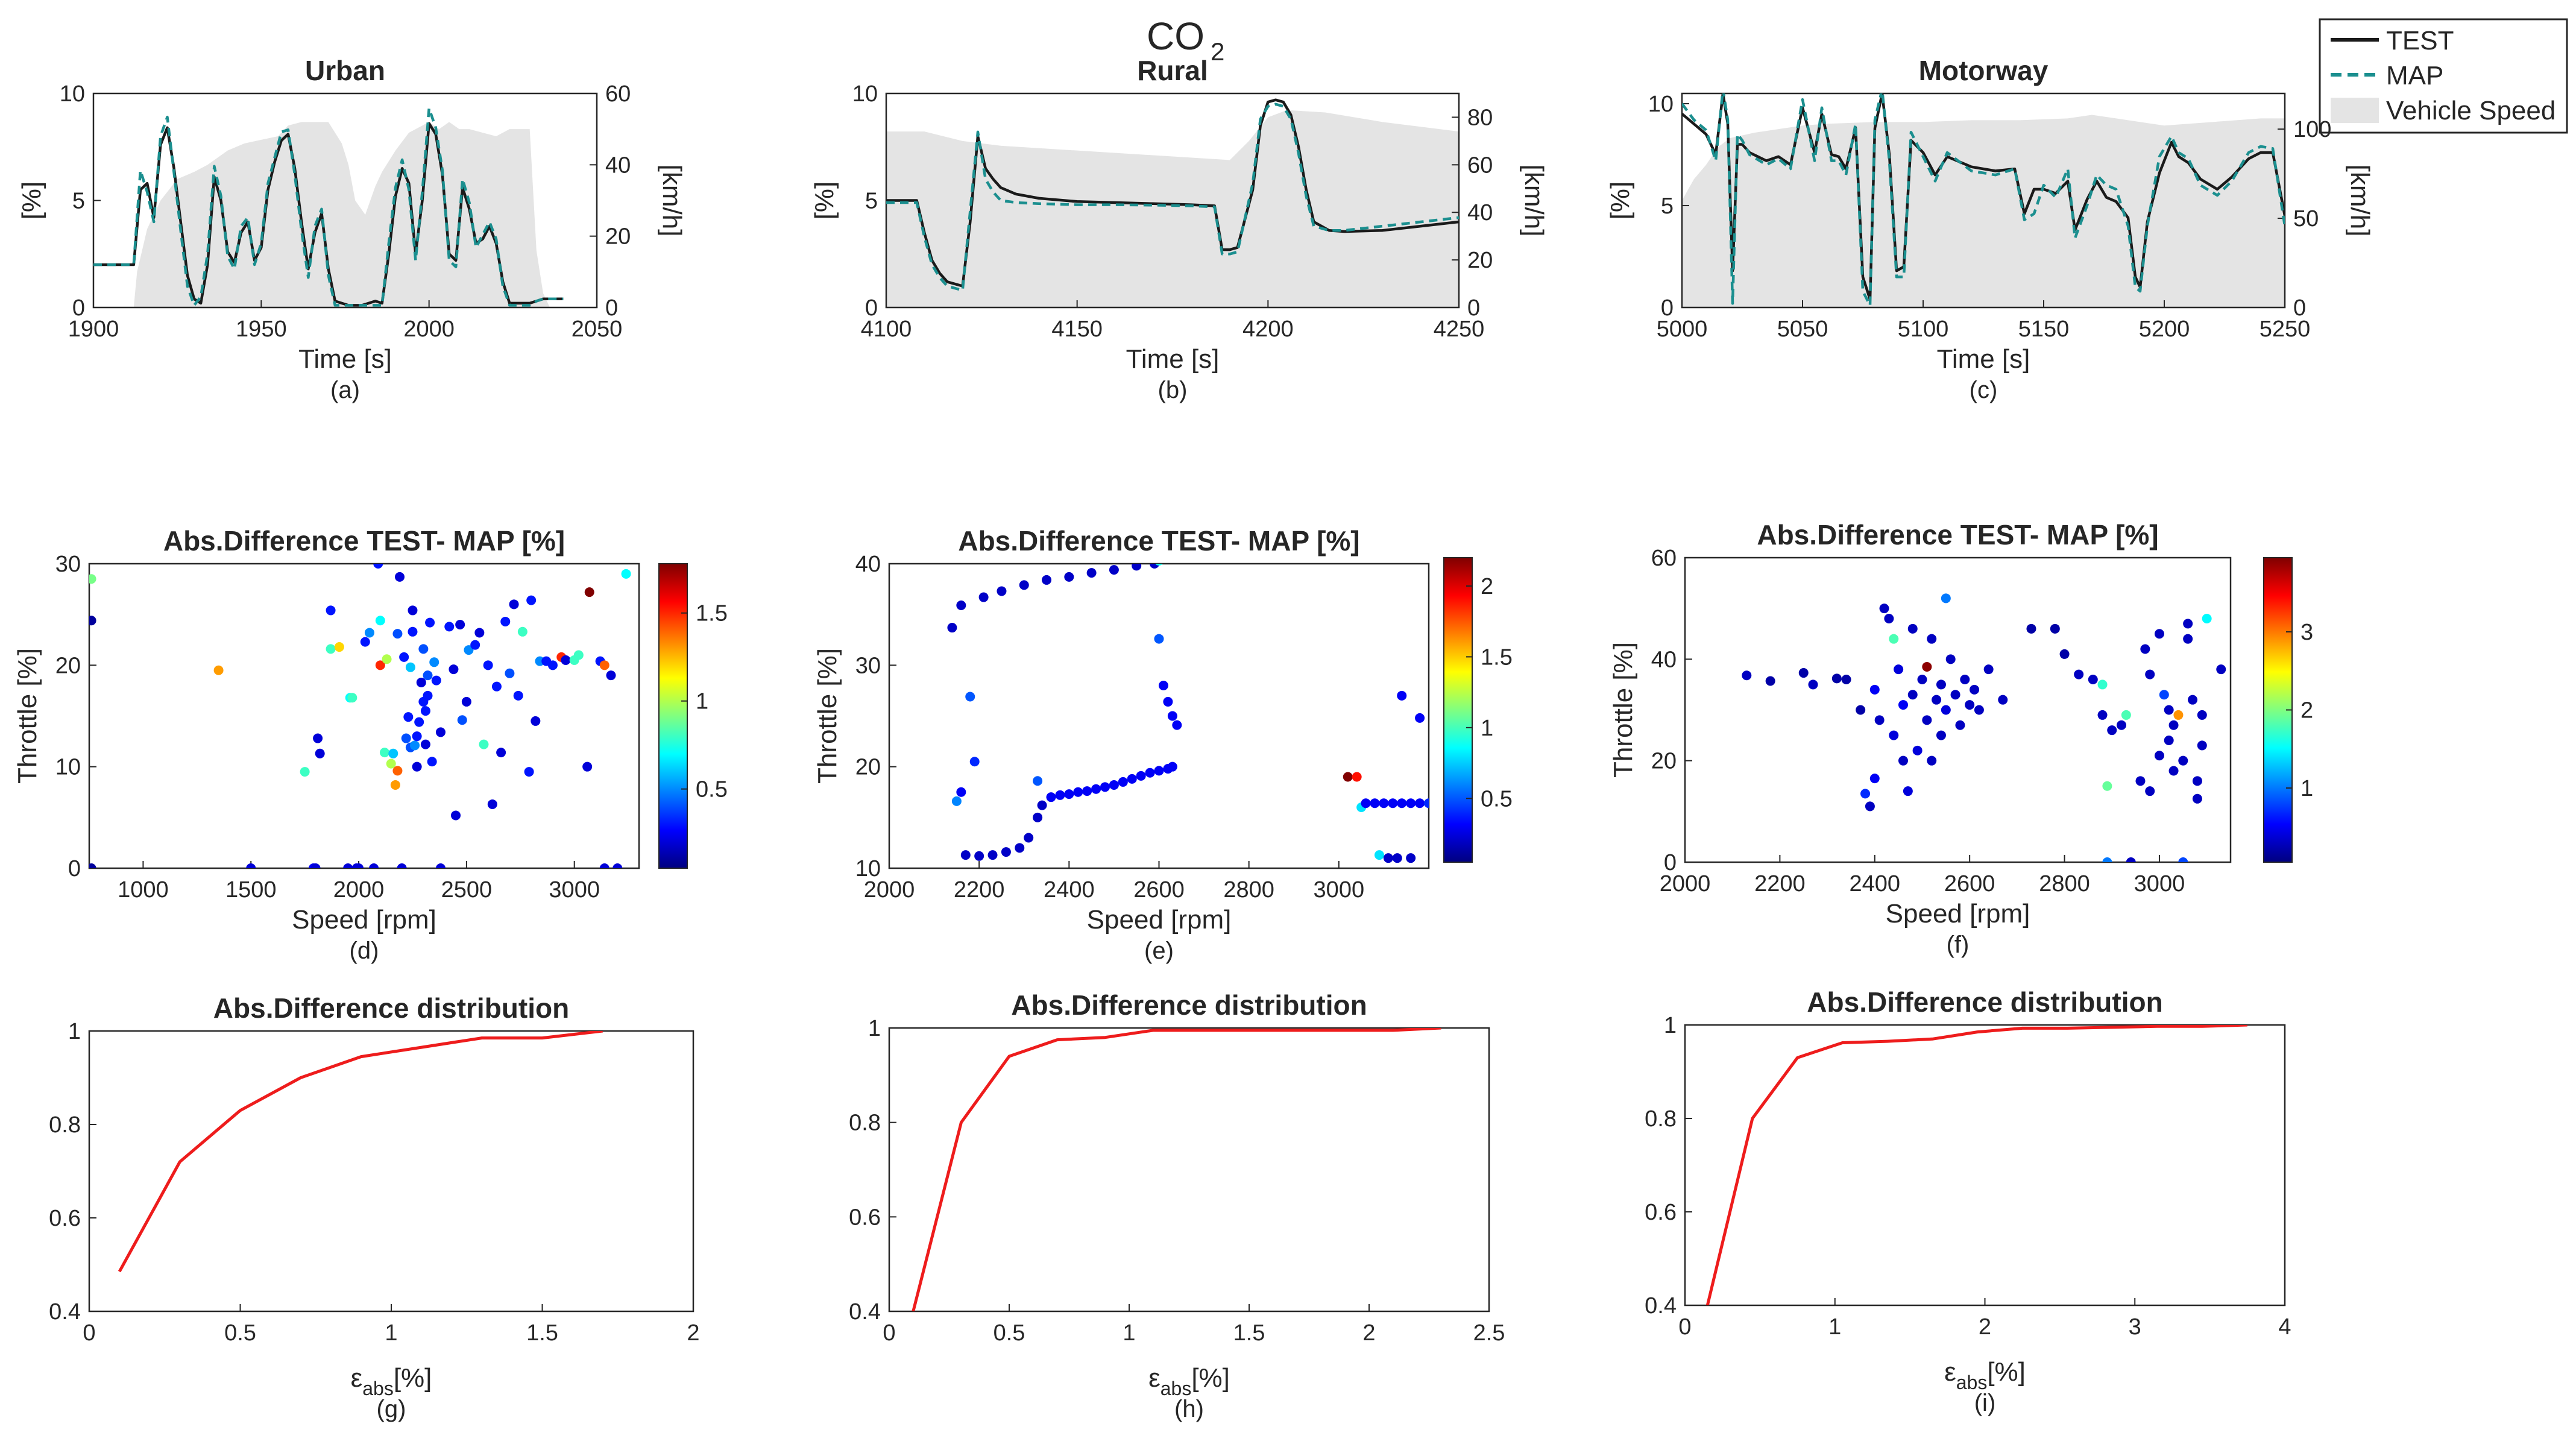  What do you see at coordinates (143, 890) in the screenshot?
I see `x-tick-label: 1000` at bounding box center [143, 890].